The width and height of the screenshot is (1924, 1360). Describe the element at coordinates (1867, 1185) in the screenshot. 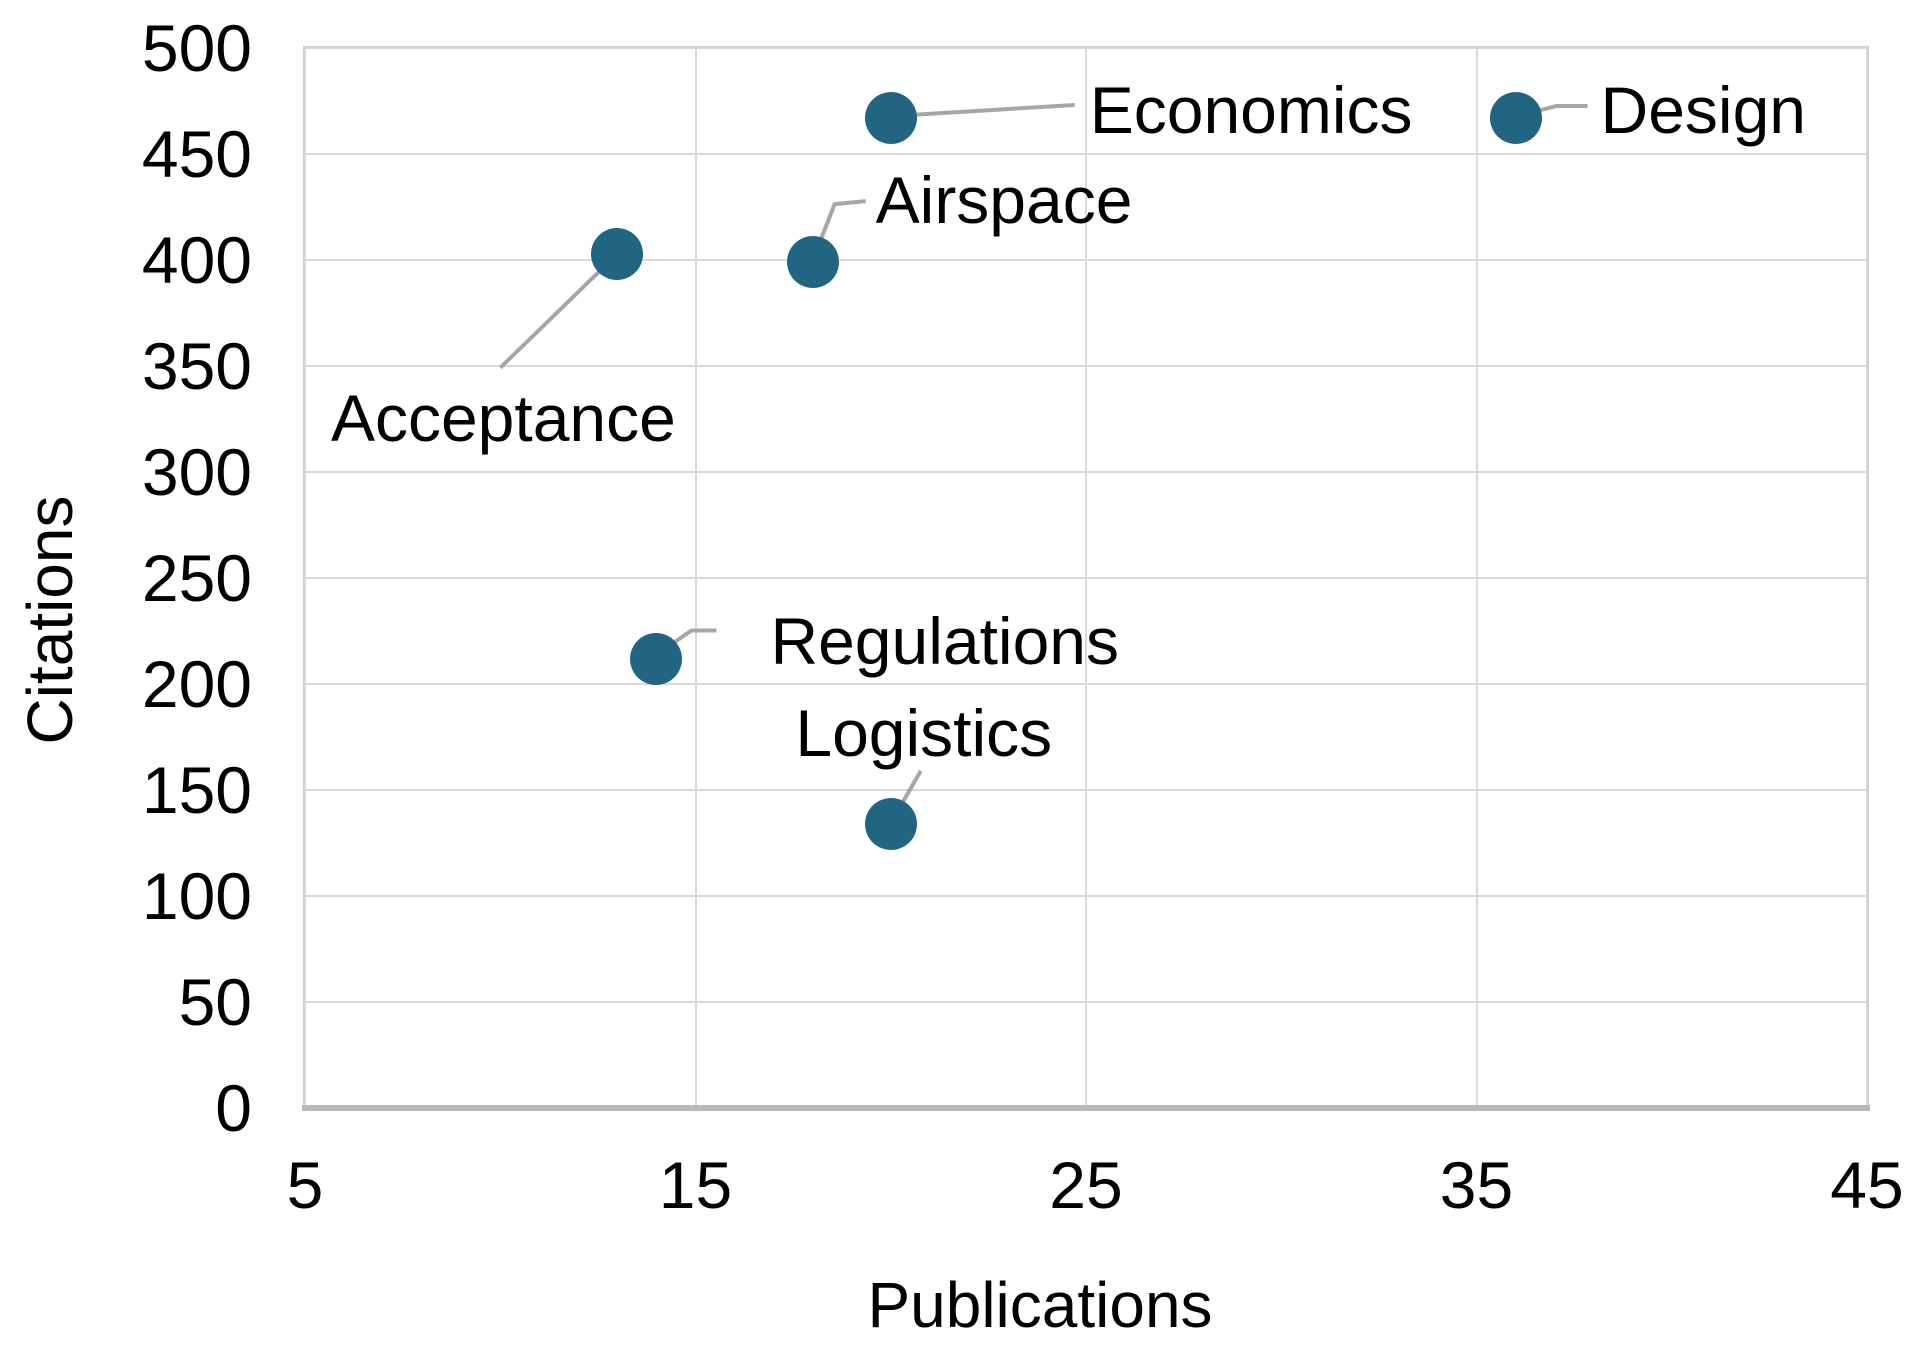

I see `x-tick-label: 45` at that location.